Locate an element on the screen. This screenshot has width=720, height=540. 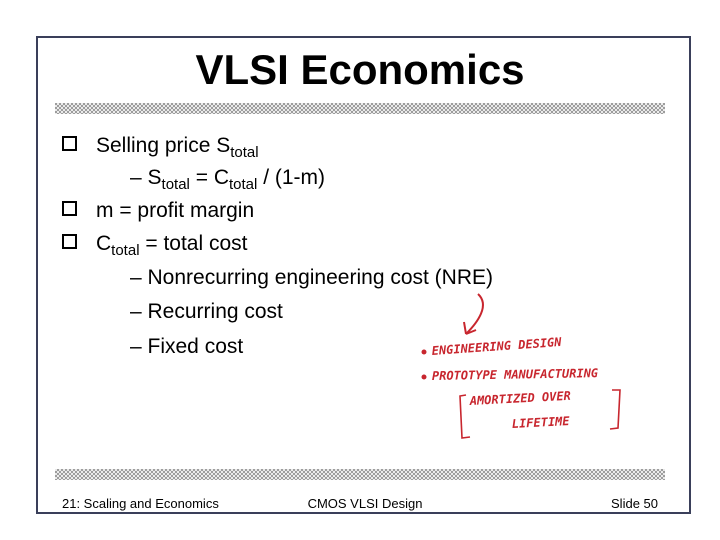
text-run: / (1-m) is located at coordinates (291, 177).